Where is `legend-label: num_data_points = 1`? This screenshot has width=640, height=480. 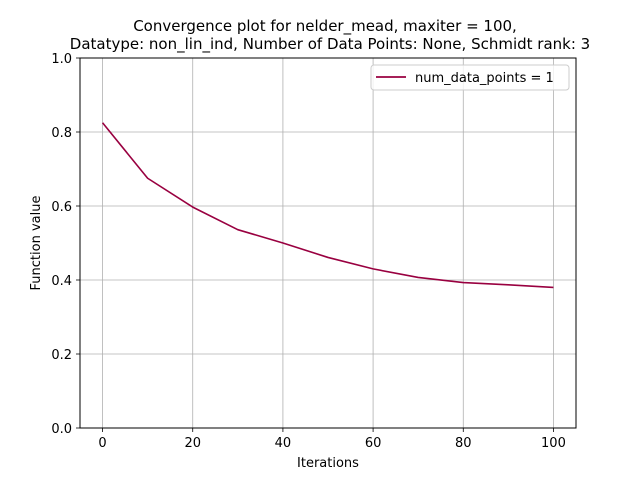 legend-label: num_data_points = 1 is located at coordinates (484, 78).